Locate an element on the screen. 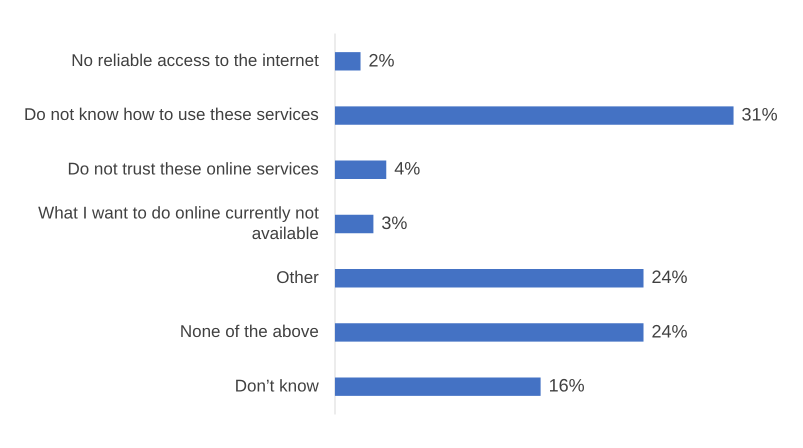 The width and height of the screenshot is (803, 448). data-label: 2% is located at coordinates (381, 60).